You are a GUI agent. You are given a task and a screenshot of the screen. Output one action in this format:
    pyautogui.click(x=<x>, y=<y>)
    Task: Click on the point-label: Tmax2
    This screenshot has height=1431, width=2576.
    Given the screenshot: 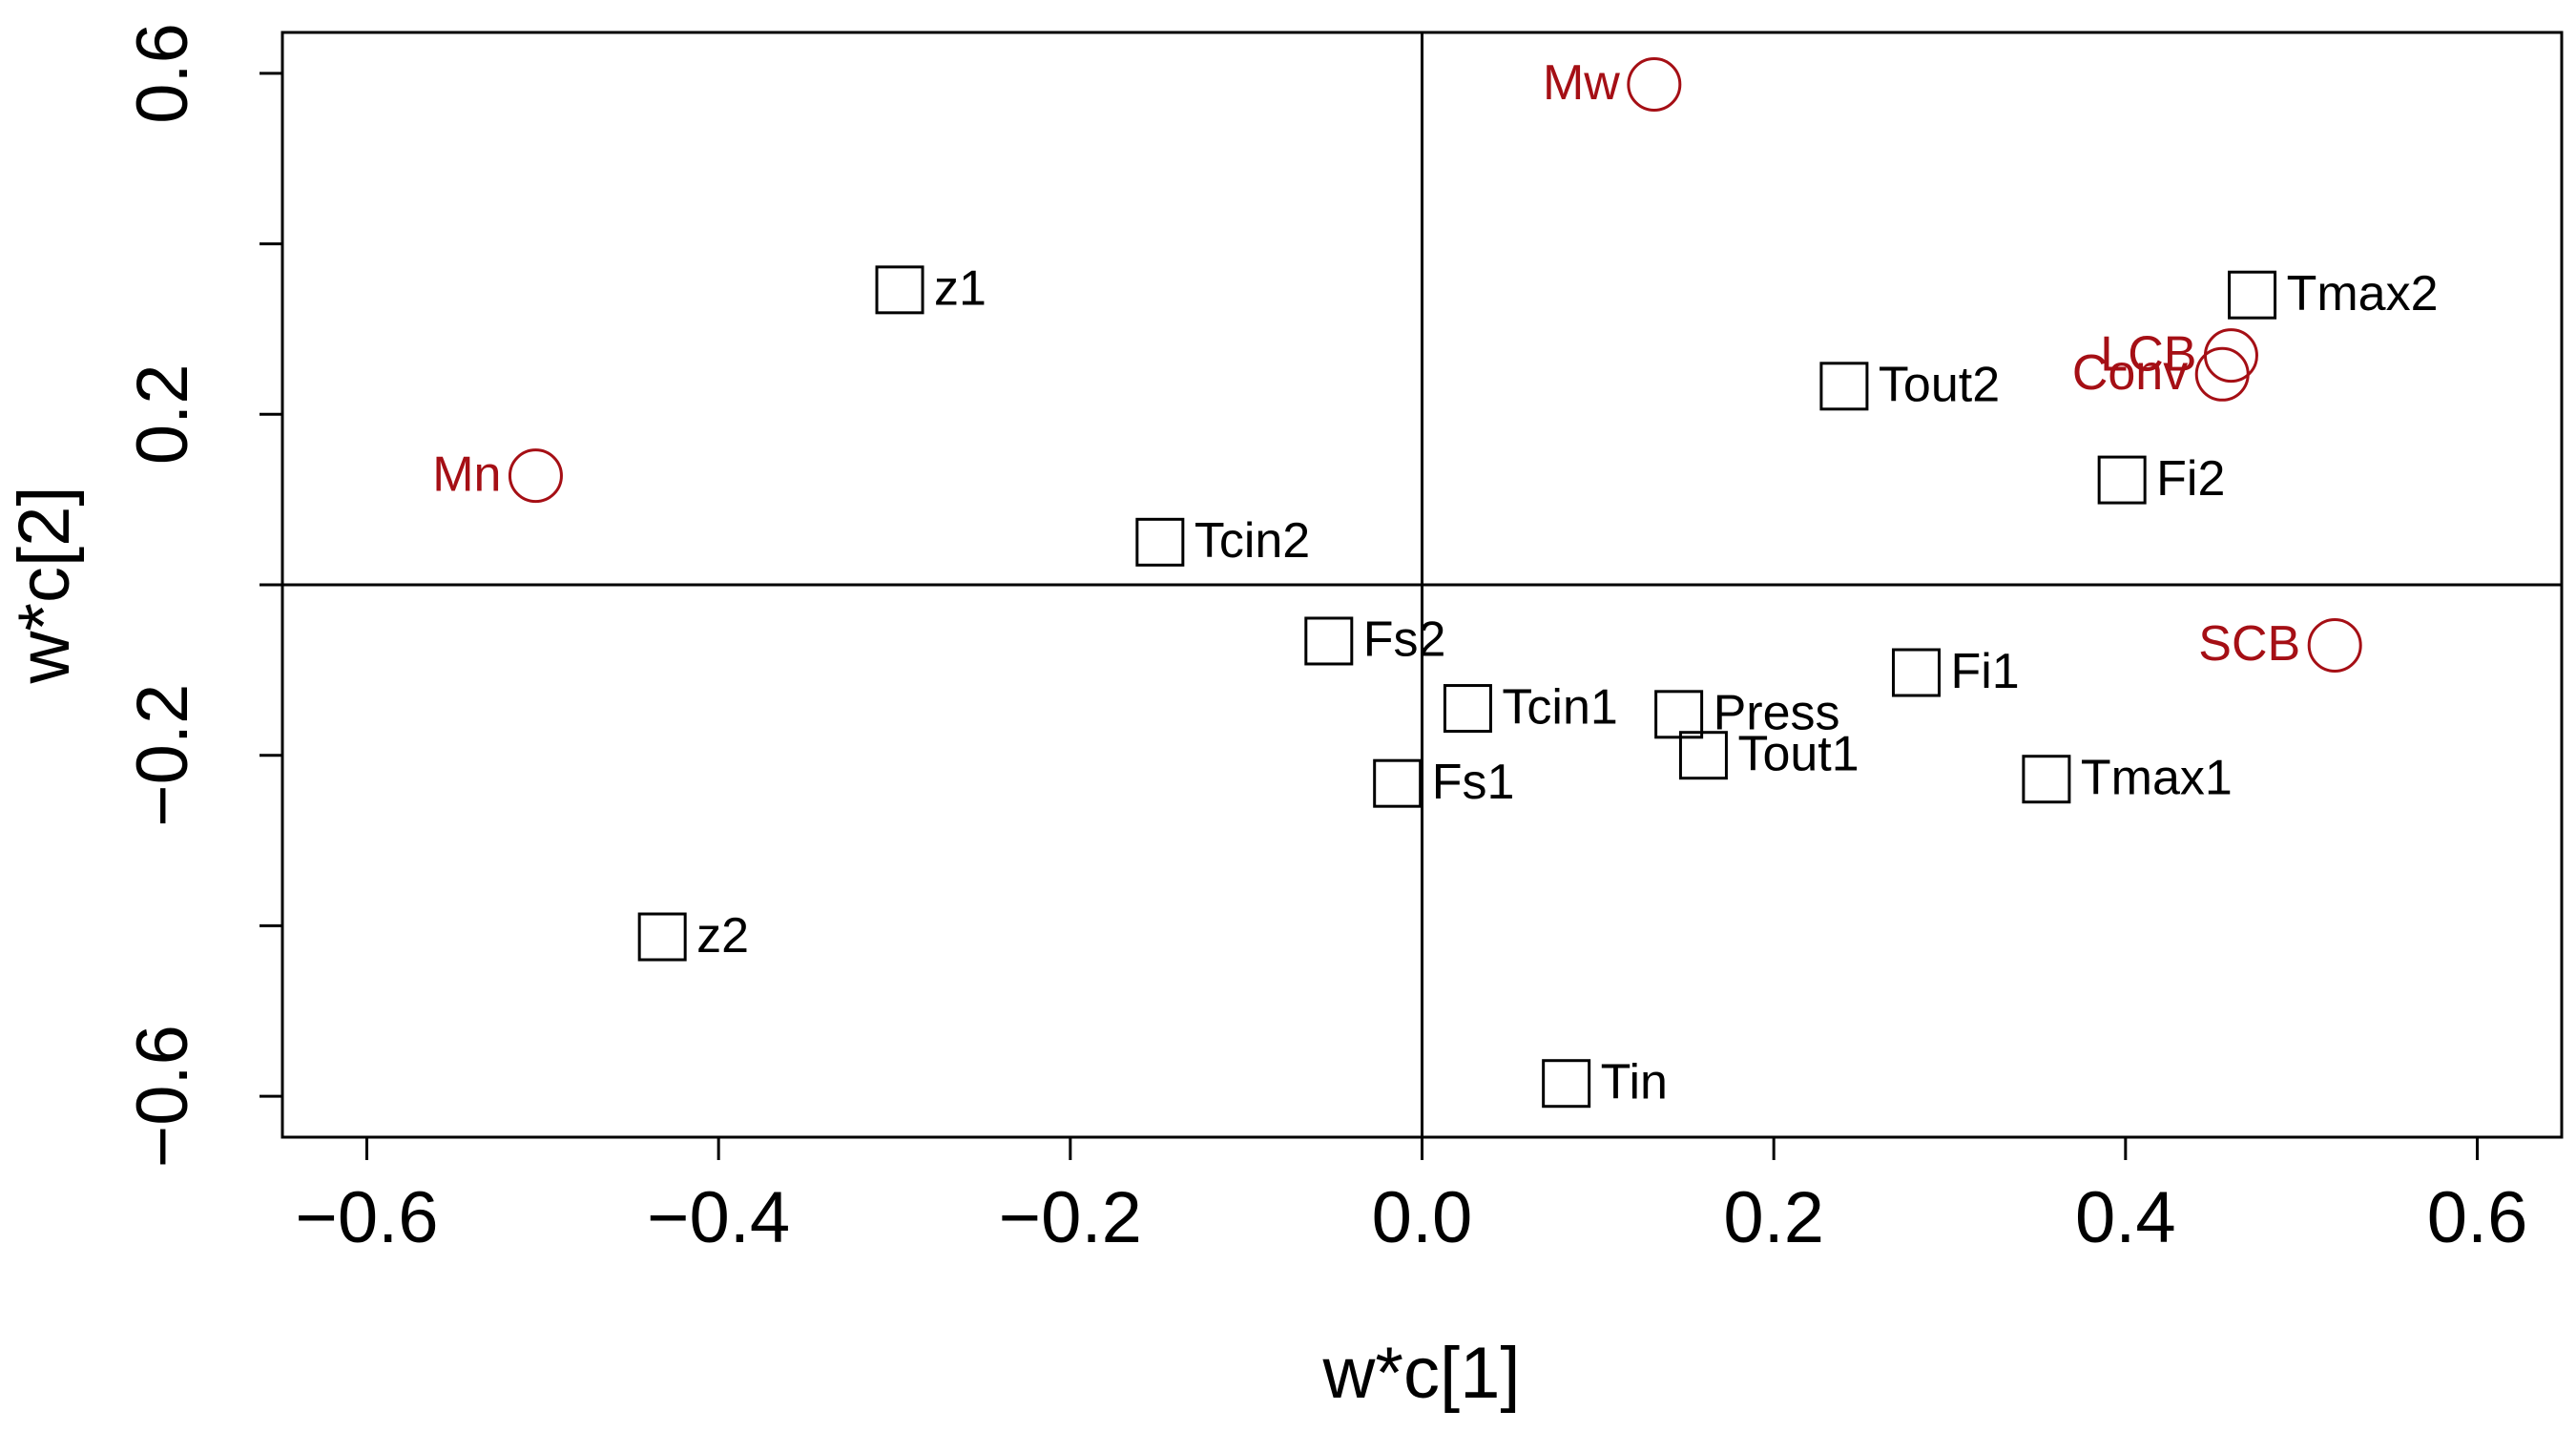 What is the action you would take?
    pyautogui.click(x=2363, y=293)
    